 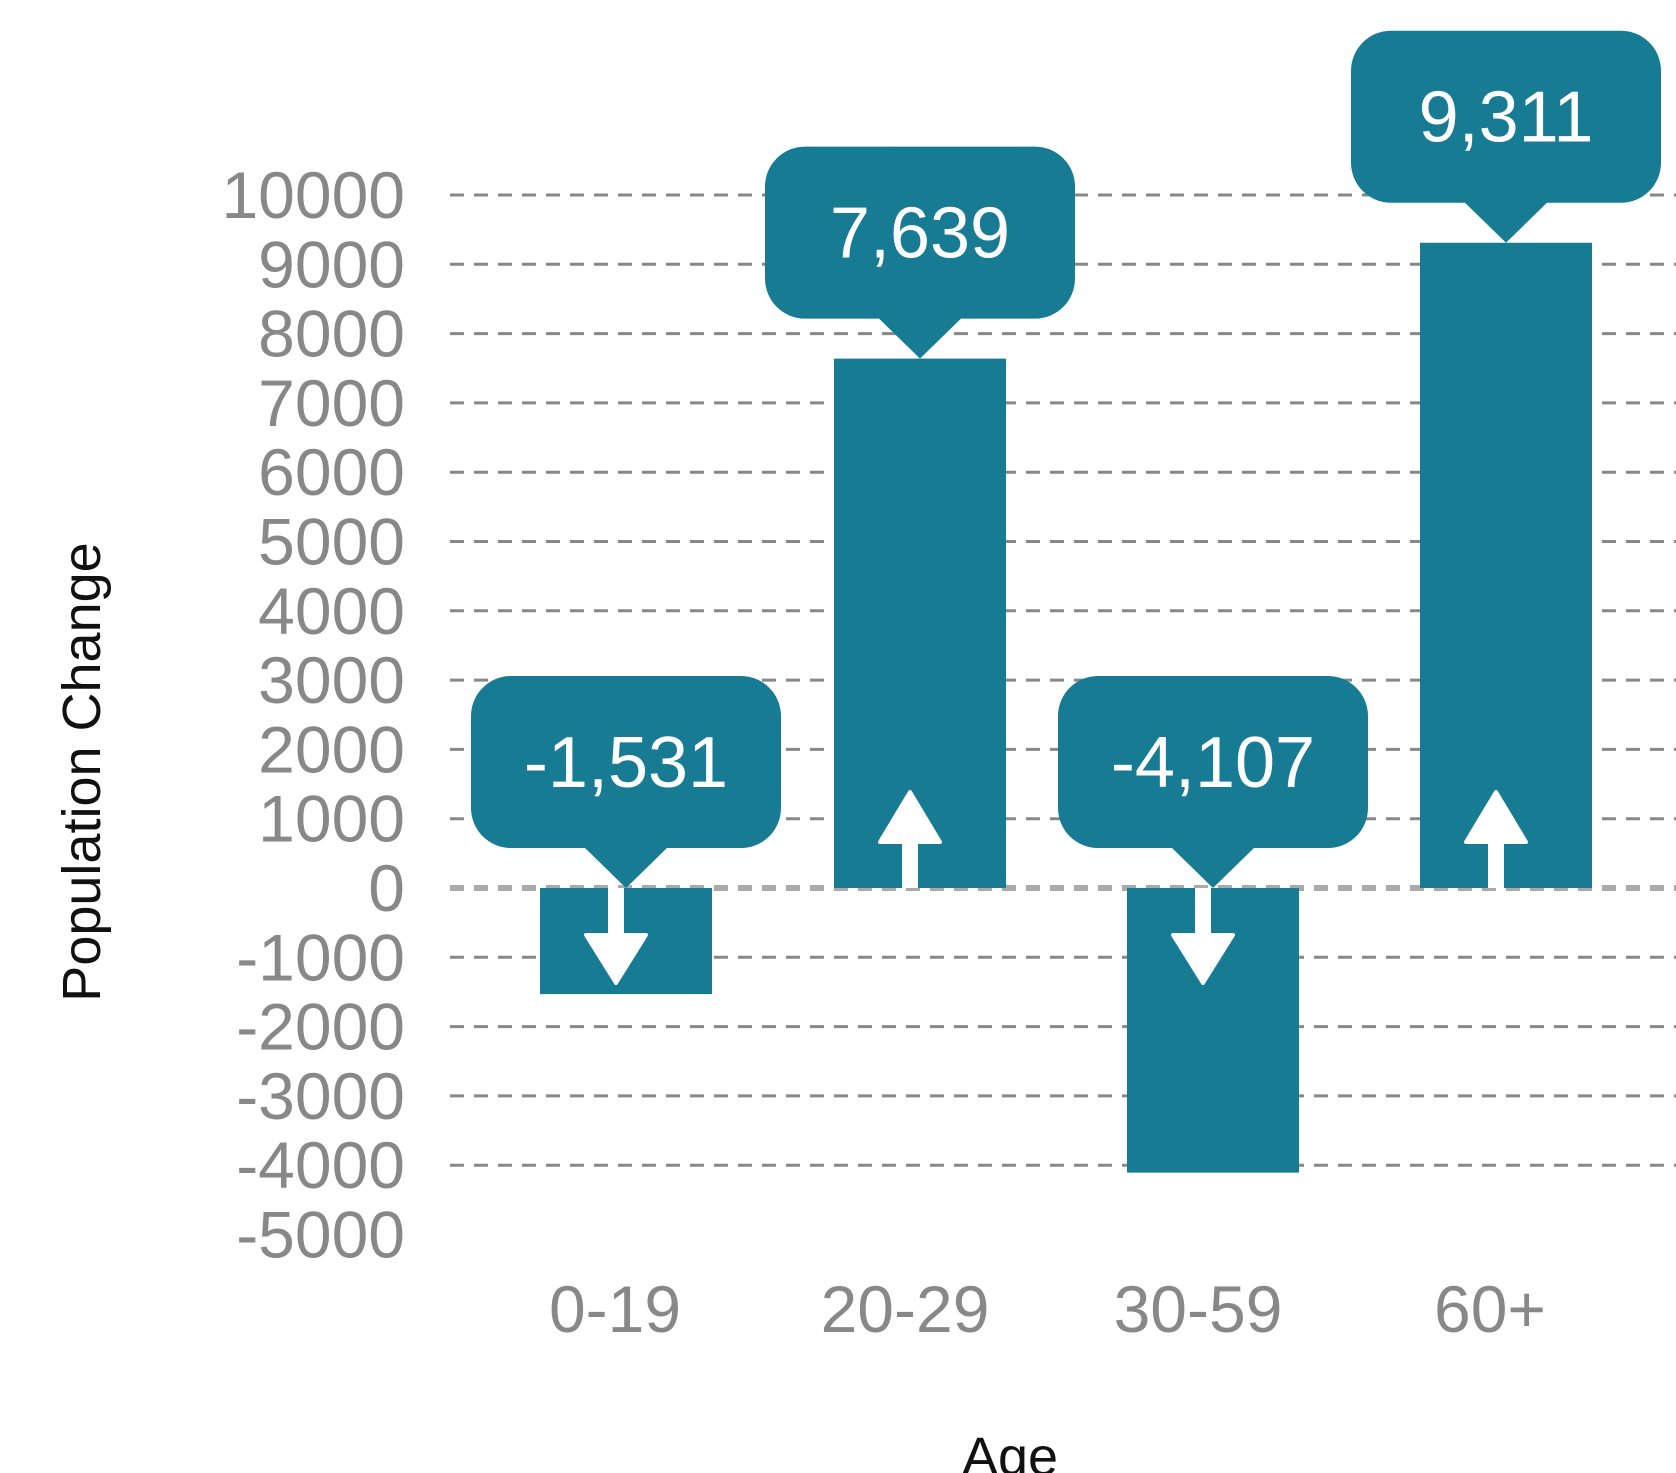 What do you see at coordinates (320, 1027) in the screenshot?
I see `y-tick-label: -2000` at bounding box center [320, 1027].